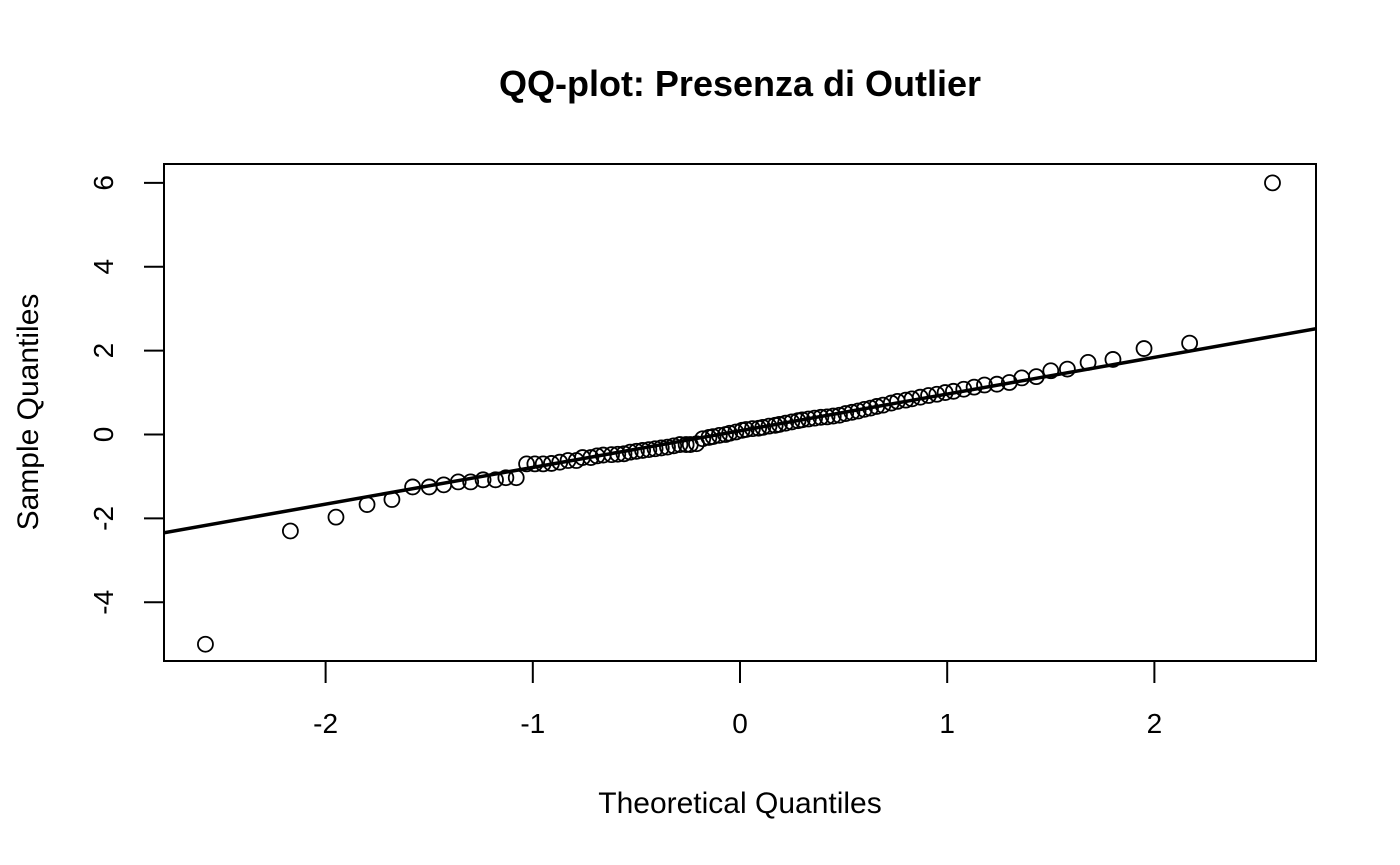 The width and height of the screenshot is (1400, 865). What do you see at coordinates (103, 518) in the screenshot?
I see `y-tick-label: -2` at bounding box center [103, 518].